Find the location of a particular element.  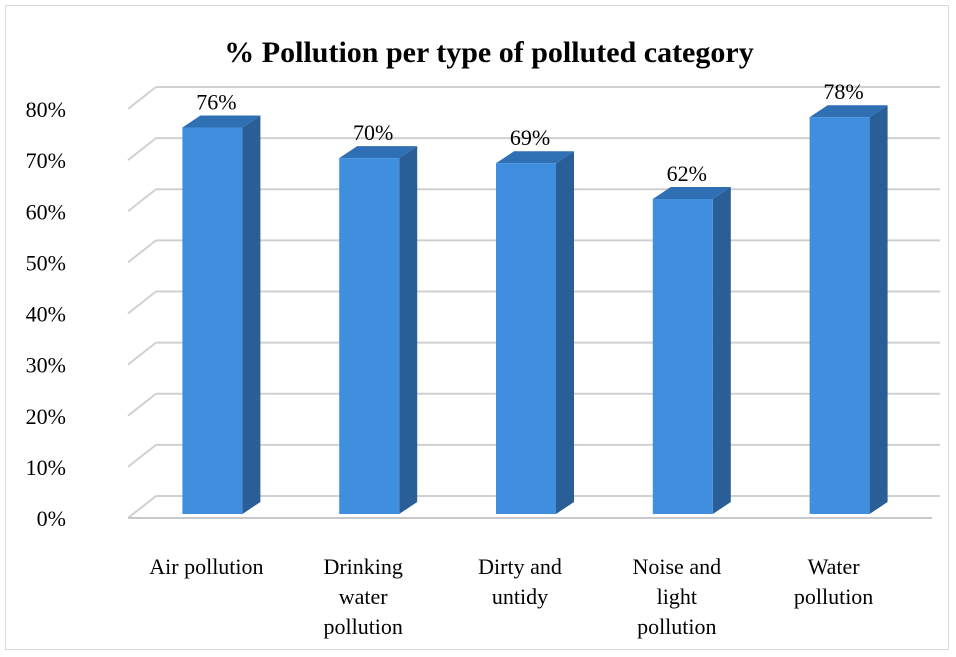

category-label: Dirty and untidy is located at coordinates (520, 581).